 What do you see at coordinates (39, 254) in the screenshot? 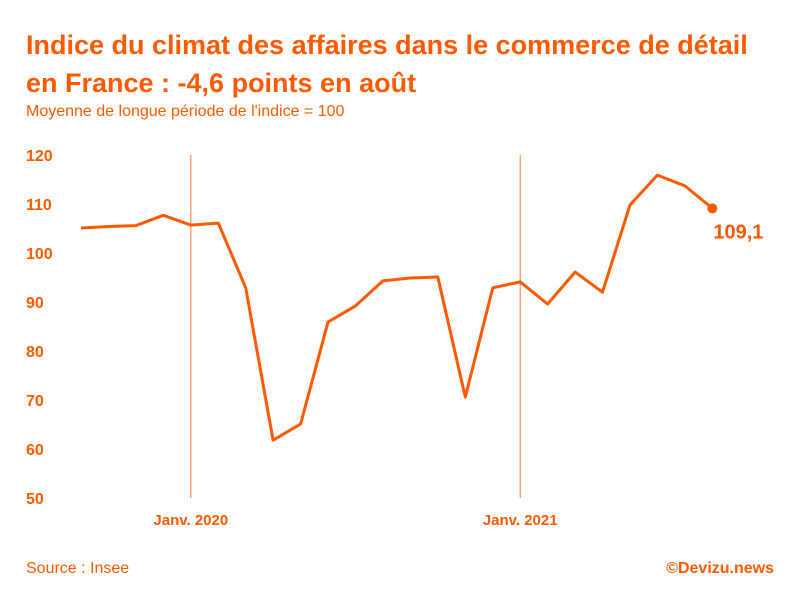
I see `y-tick-label: 100` at bounding box center [39, 254].